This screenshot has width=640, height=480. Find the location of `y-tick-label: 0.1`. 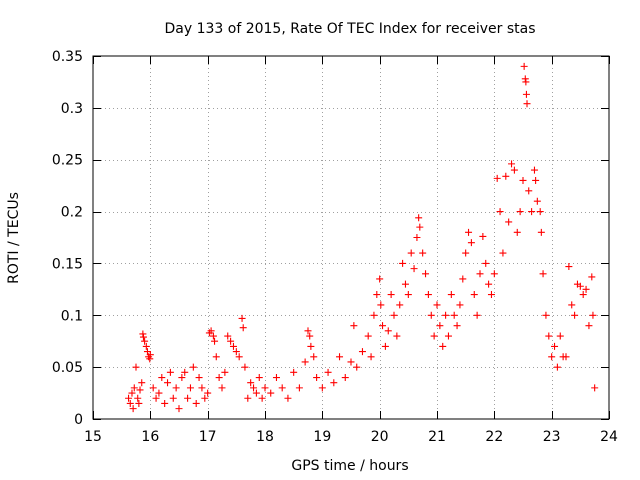

y-tick-label: 0.1 is located at coordinates (72, 316).